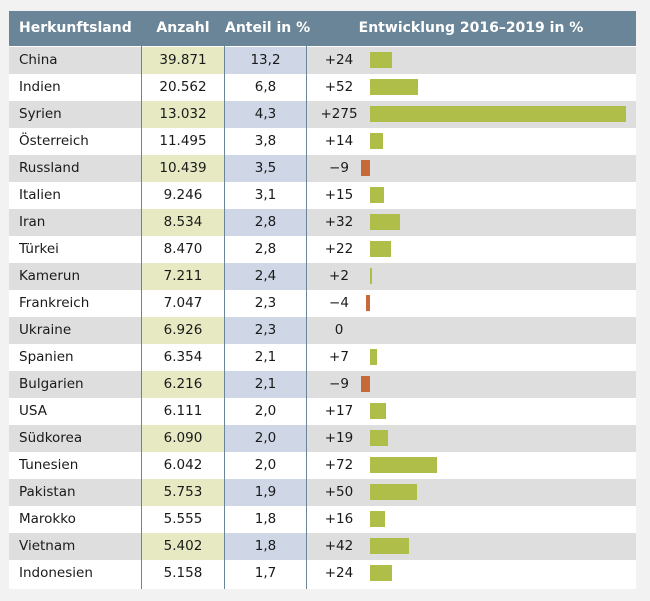  Describe the element at coordinates (322, 438) in the screenshot. I see `table-row: Südkorea 6.090 2,0 +19` at that location.